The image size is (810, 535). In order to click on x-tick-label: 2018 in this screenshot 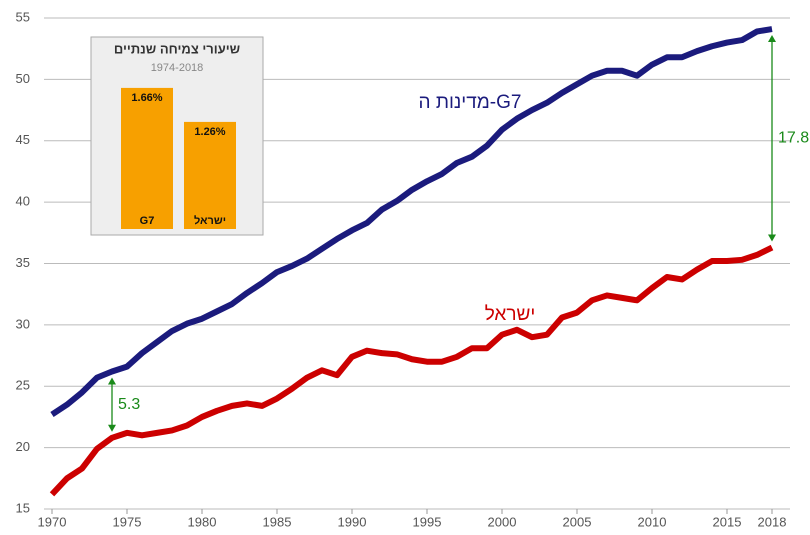, I will do `click(772, 521)`.